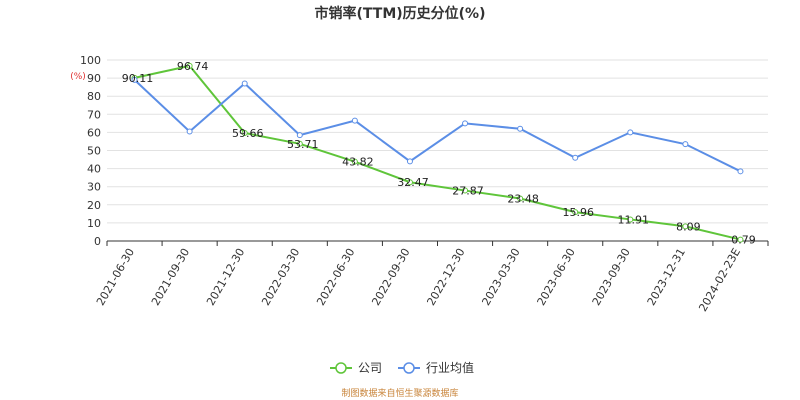 This screenshot has width=800, height=400. What do you see at coordinates (556, 277) in the screenshot?
I see `x-tick-label: 2023-06-30` at bounding box center [556, 277].